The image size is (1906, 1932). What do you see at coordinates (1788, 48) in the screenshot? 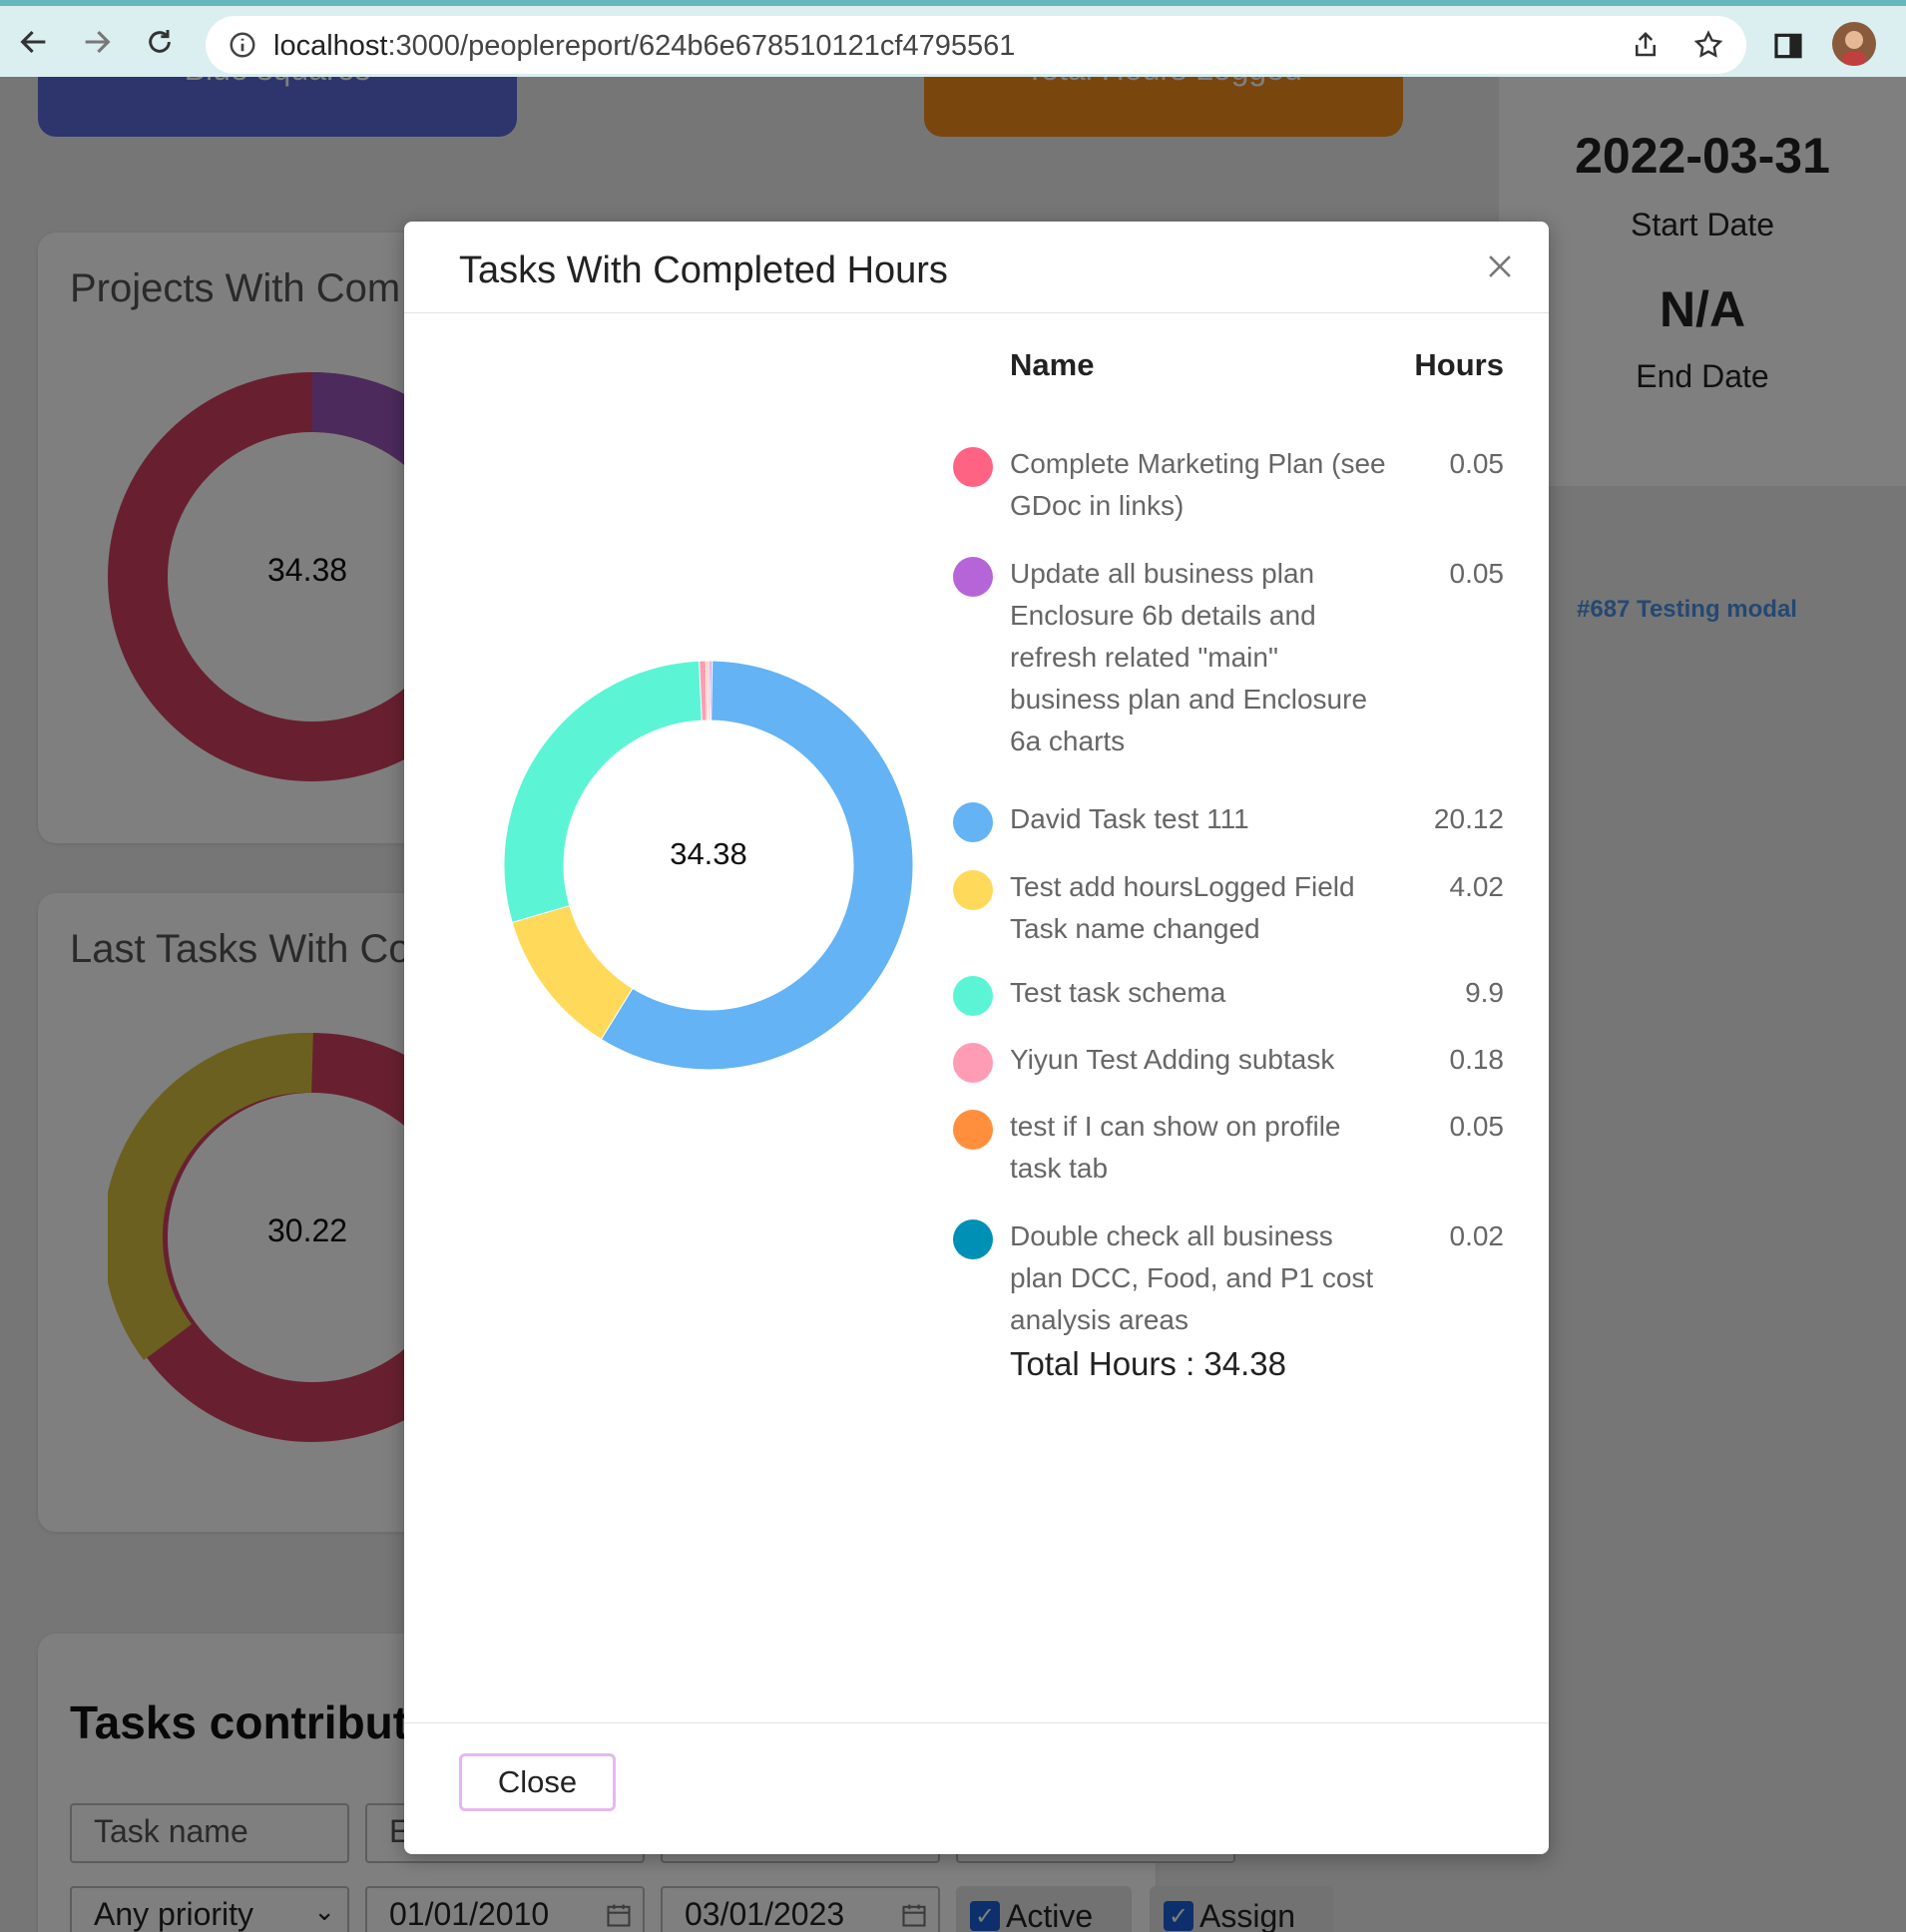
I see `side-panel-icon` at bounding box center [1788, 48].